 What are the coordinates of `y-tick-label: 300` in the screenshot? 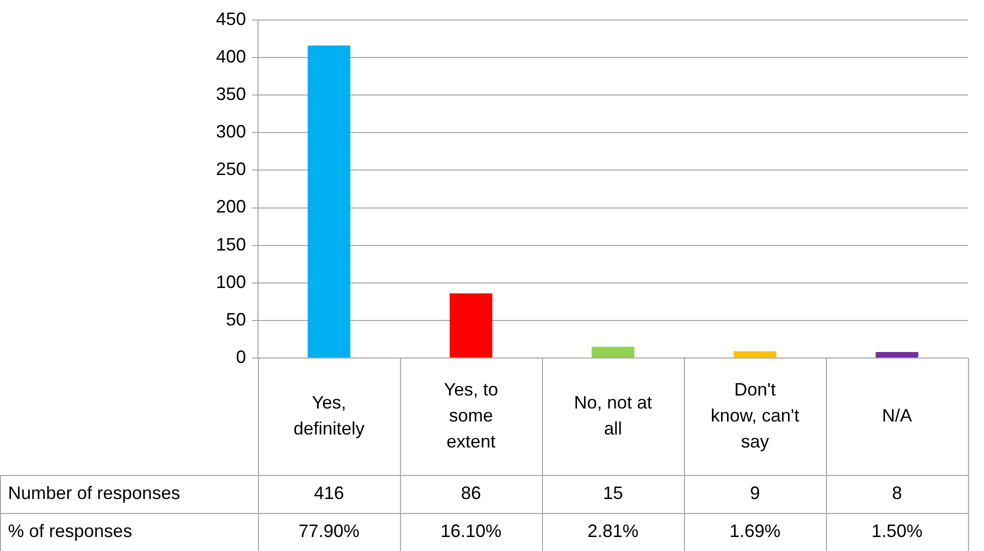 It's located at (231, 132).